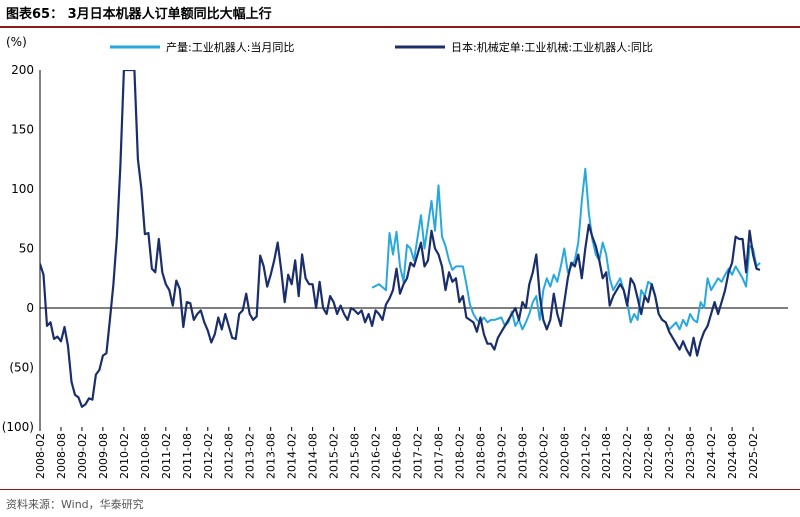 This screenshot has width=800, height=517. I want to click on x-tick-label: 2018-08, so click(480, 456).